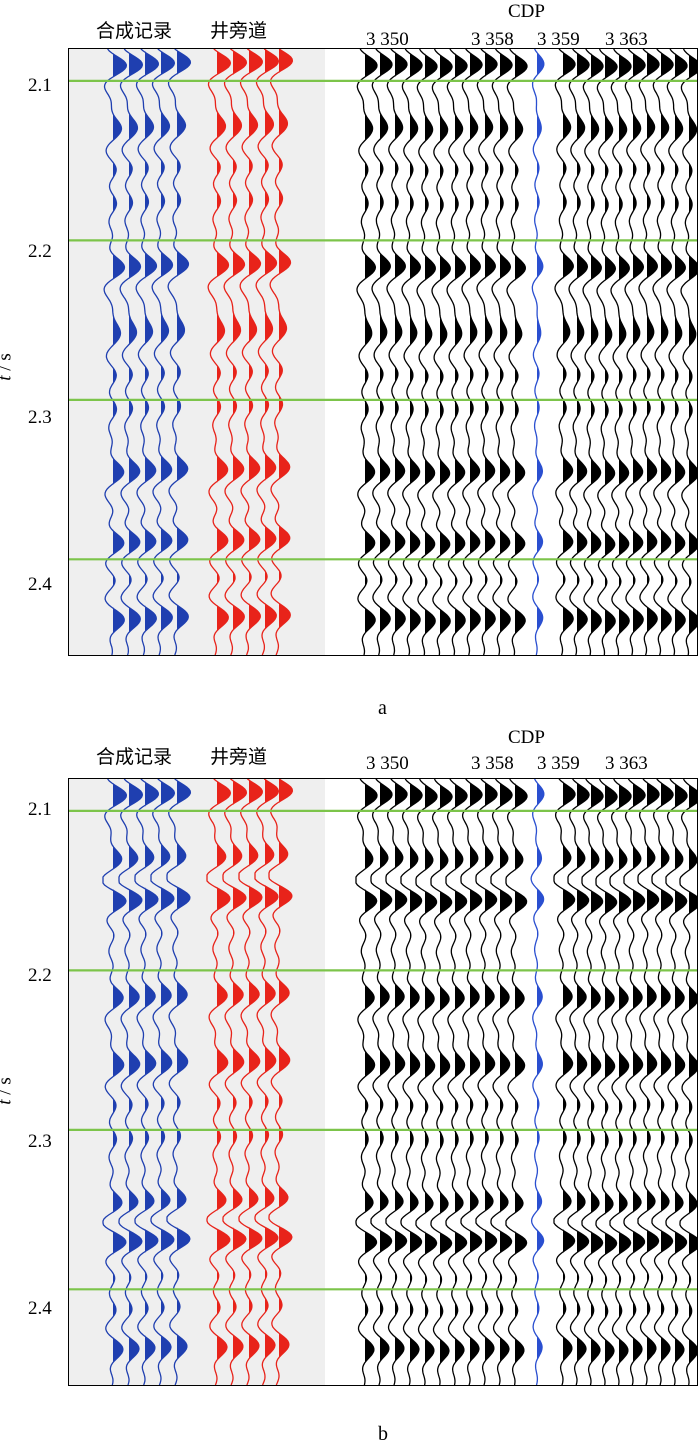  What do you see at coordinates (583, 352) in the screenshot?
I see `seismic-trace-right-2-fill` at bounding box center [583, 352].